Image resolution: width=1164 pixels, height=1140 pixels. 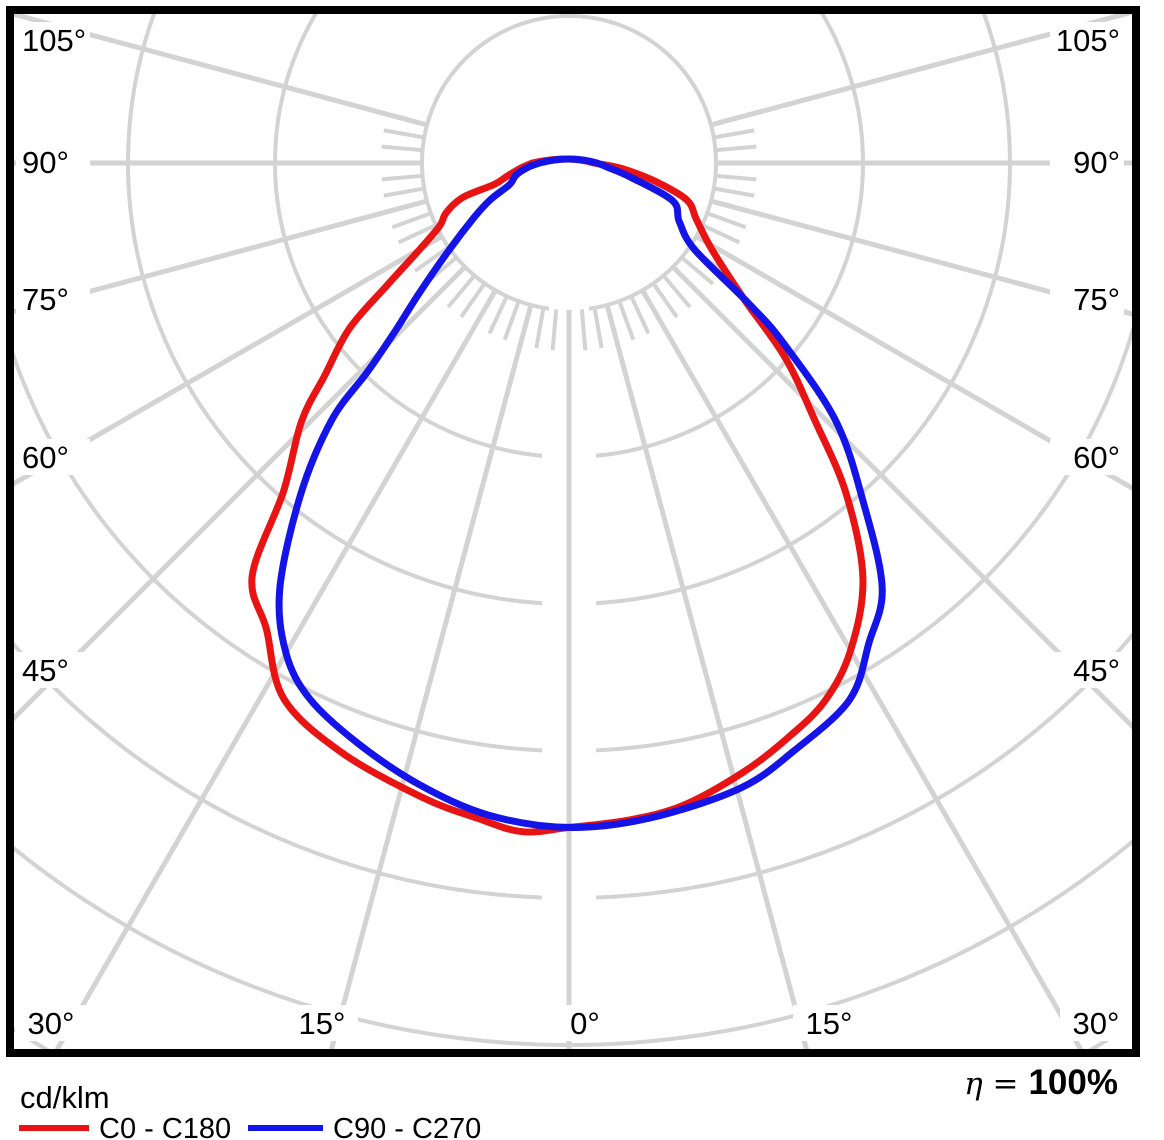 I want to click on angle-label-left: 105°, so click(x=54, y=40).